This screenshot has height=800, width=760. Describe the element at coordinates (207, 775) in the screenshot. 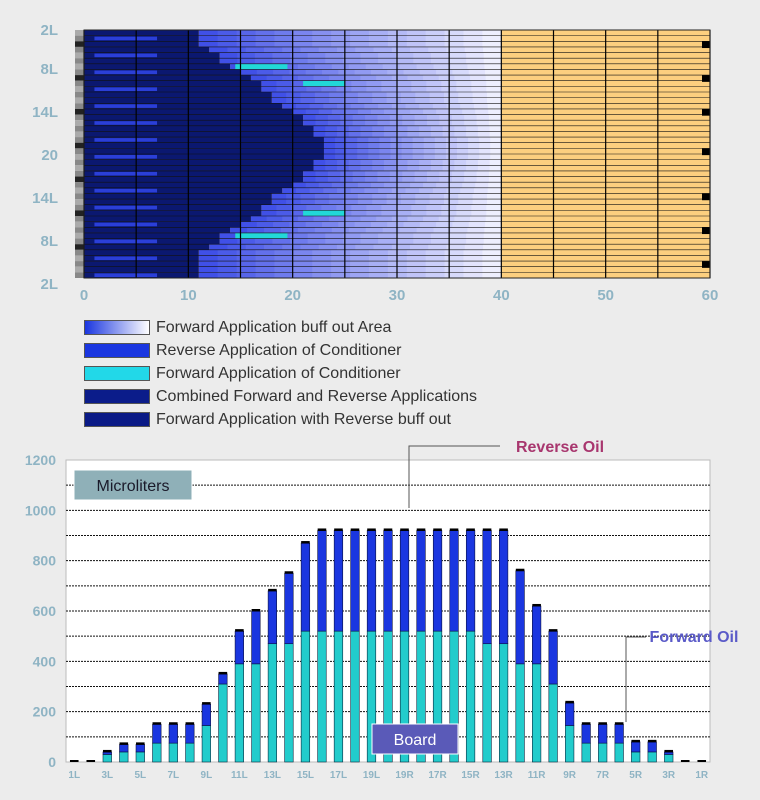

I see `x-tick-label: 9L` at that location.